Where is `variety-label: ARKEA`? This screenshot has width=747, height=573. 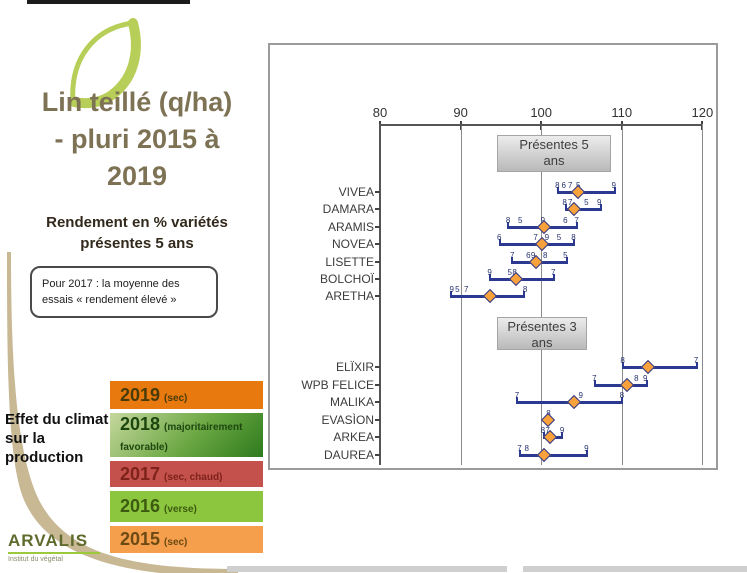 variety-label: ARKEA is located at coordinates (353, 437).